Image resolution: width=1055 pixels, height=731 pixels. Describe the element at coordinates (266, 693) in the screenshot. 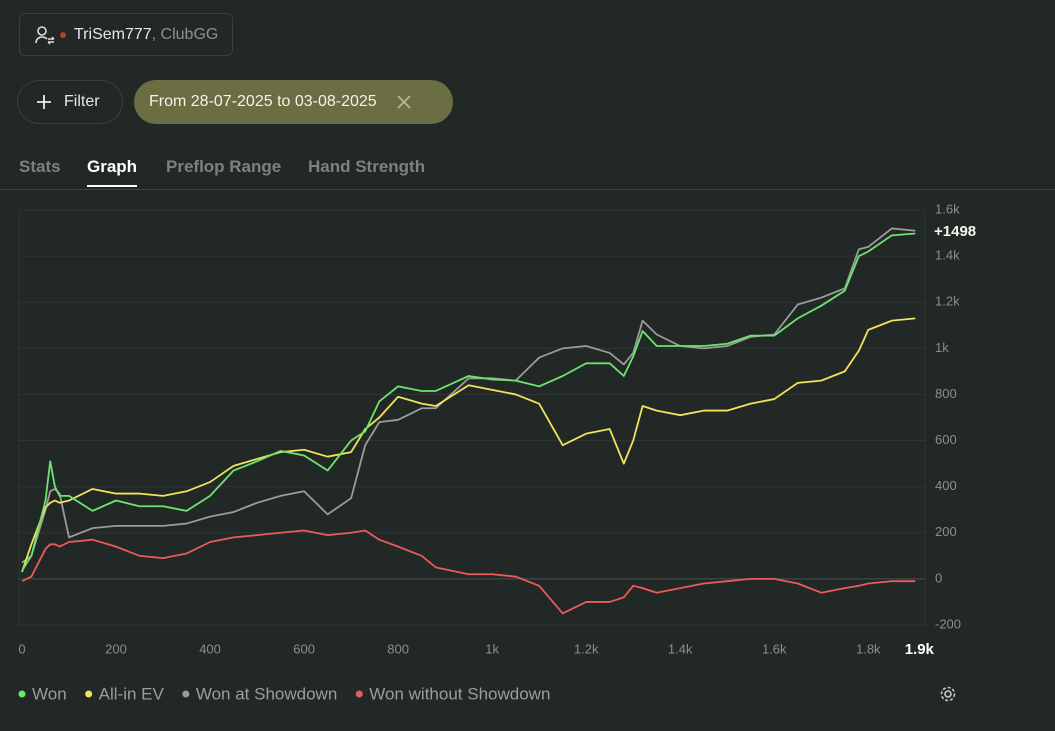

I see `legend-label: Won at Showdown` at that location.